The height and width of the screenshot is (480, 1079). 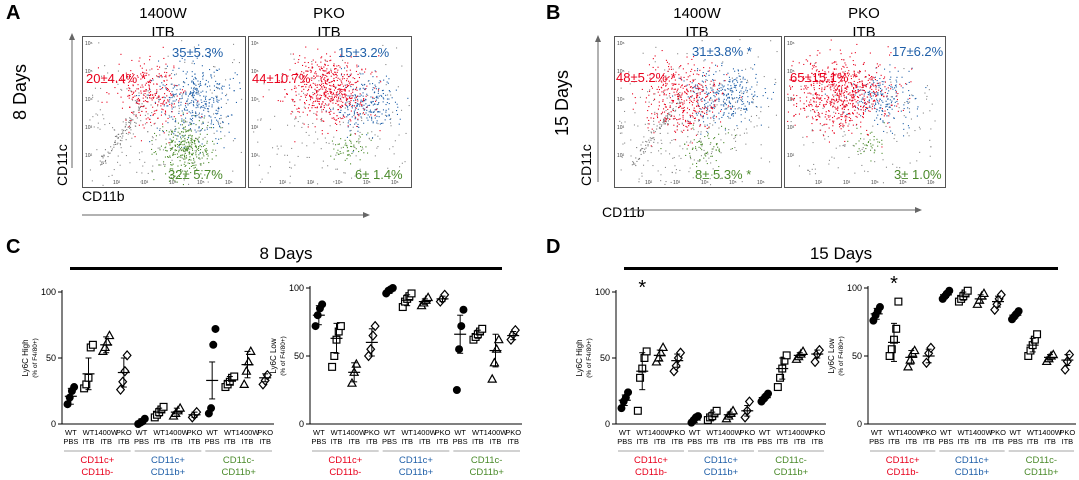 I want to click on y-tick-label: 10², so click(x=89, y=156).